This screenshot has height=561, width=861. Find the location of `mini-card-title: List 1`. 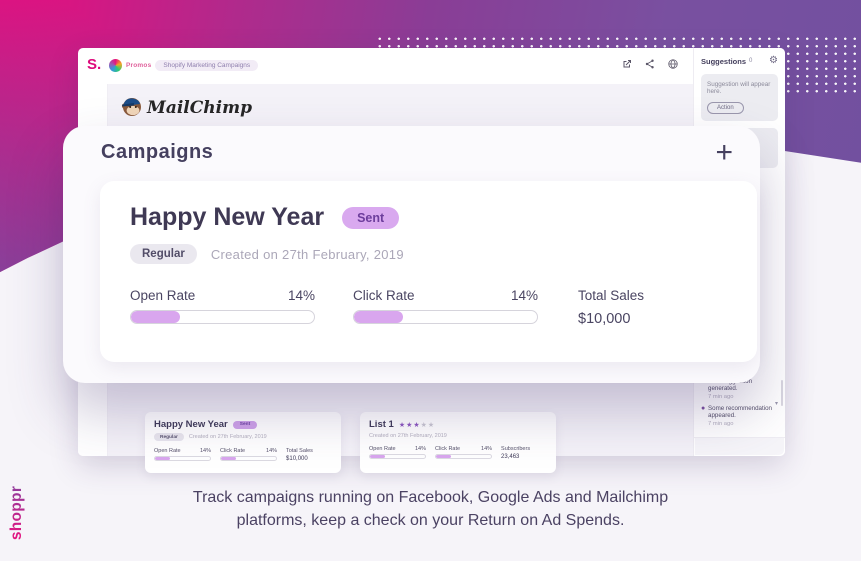

mini-card-title: List 1 is located at coordinates (381, 424).